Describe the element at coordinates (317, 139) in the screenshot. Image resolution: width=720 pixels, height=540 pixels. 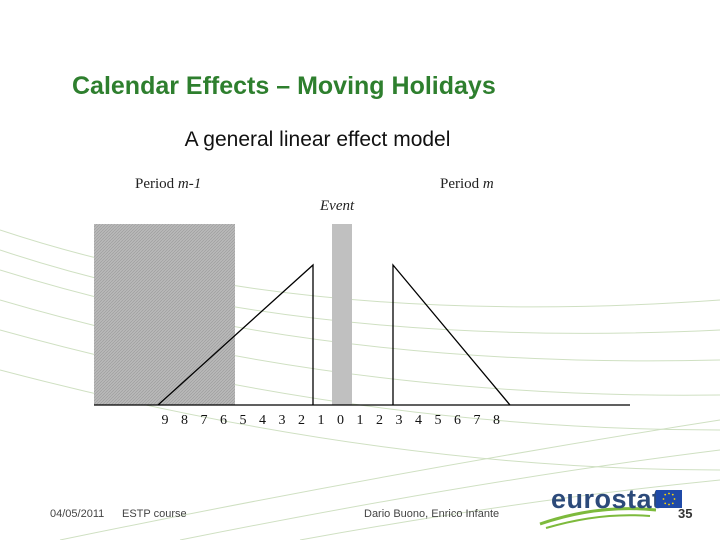
I see `slide-subtitle: A general linear effect model` at that location.